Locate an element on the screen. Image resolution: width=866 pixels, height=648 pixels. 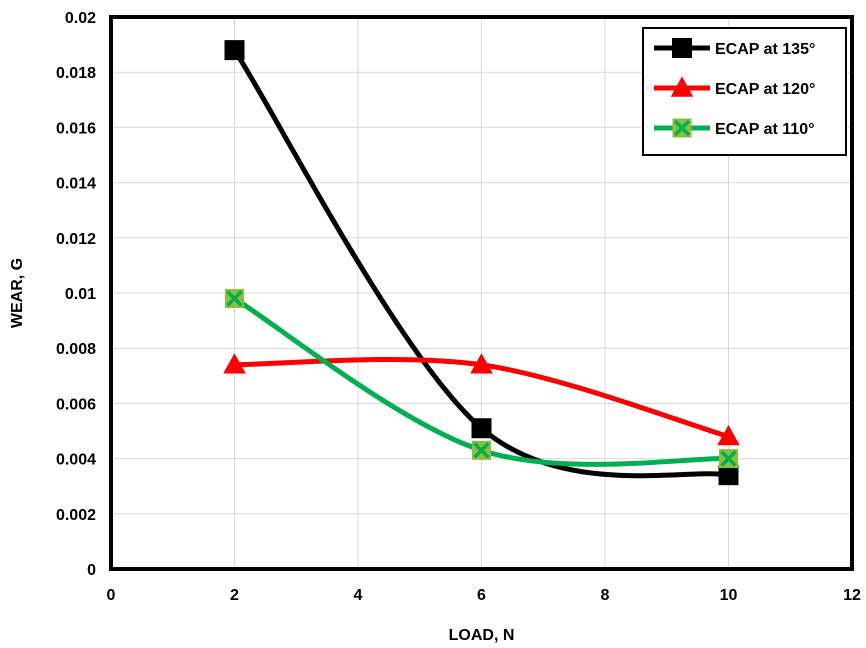
x-axis-ticks: 0 2 4 6 8 10 12 is located at coordinates (484, 595).